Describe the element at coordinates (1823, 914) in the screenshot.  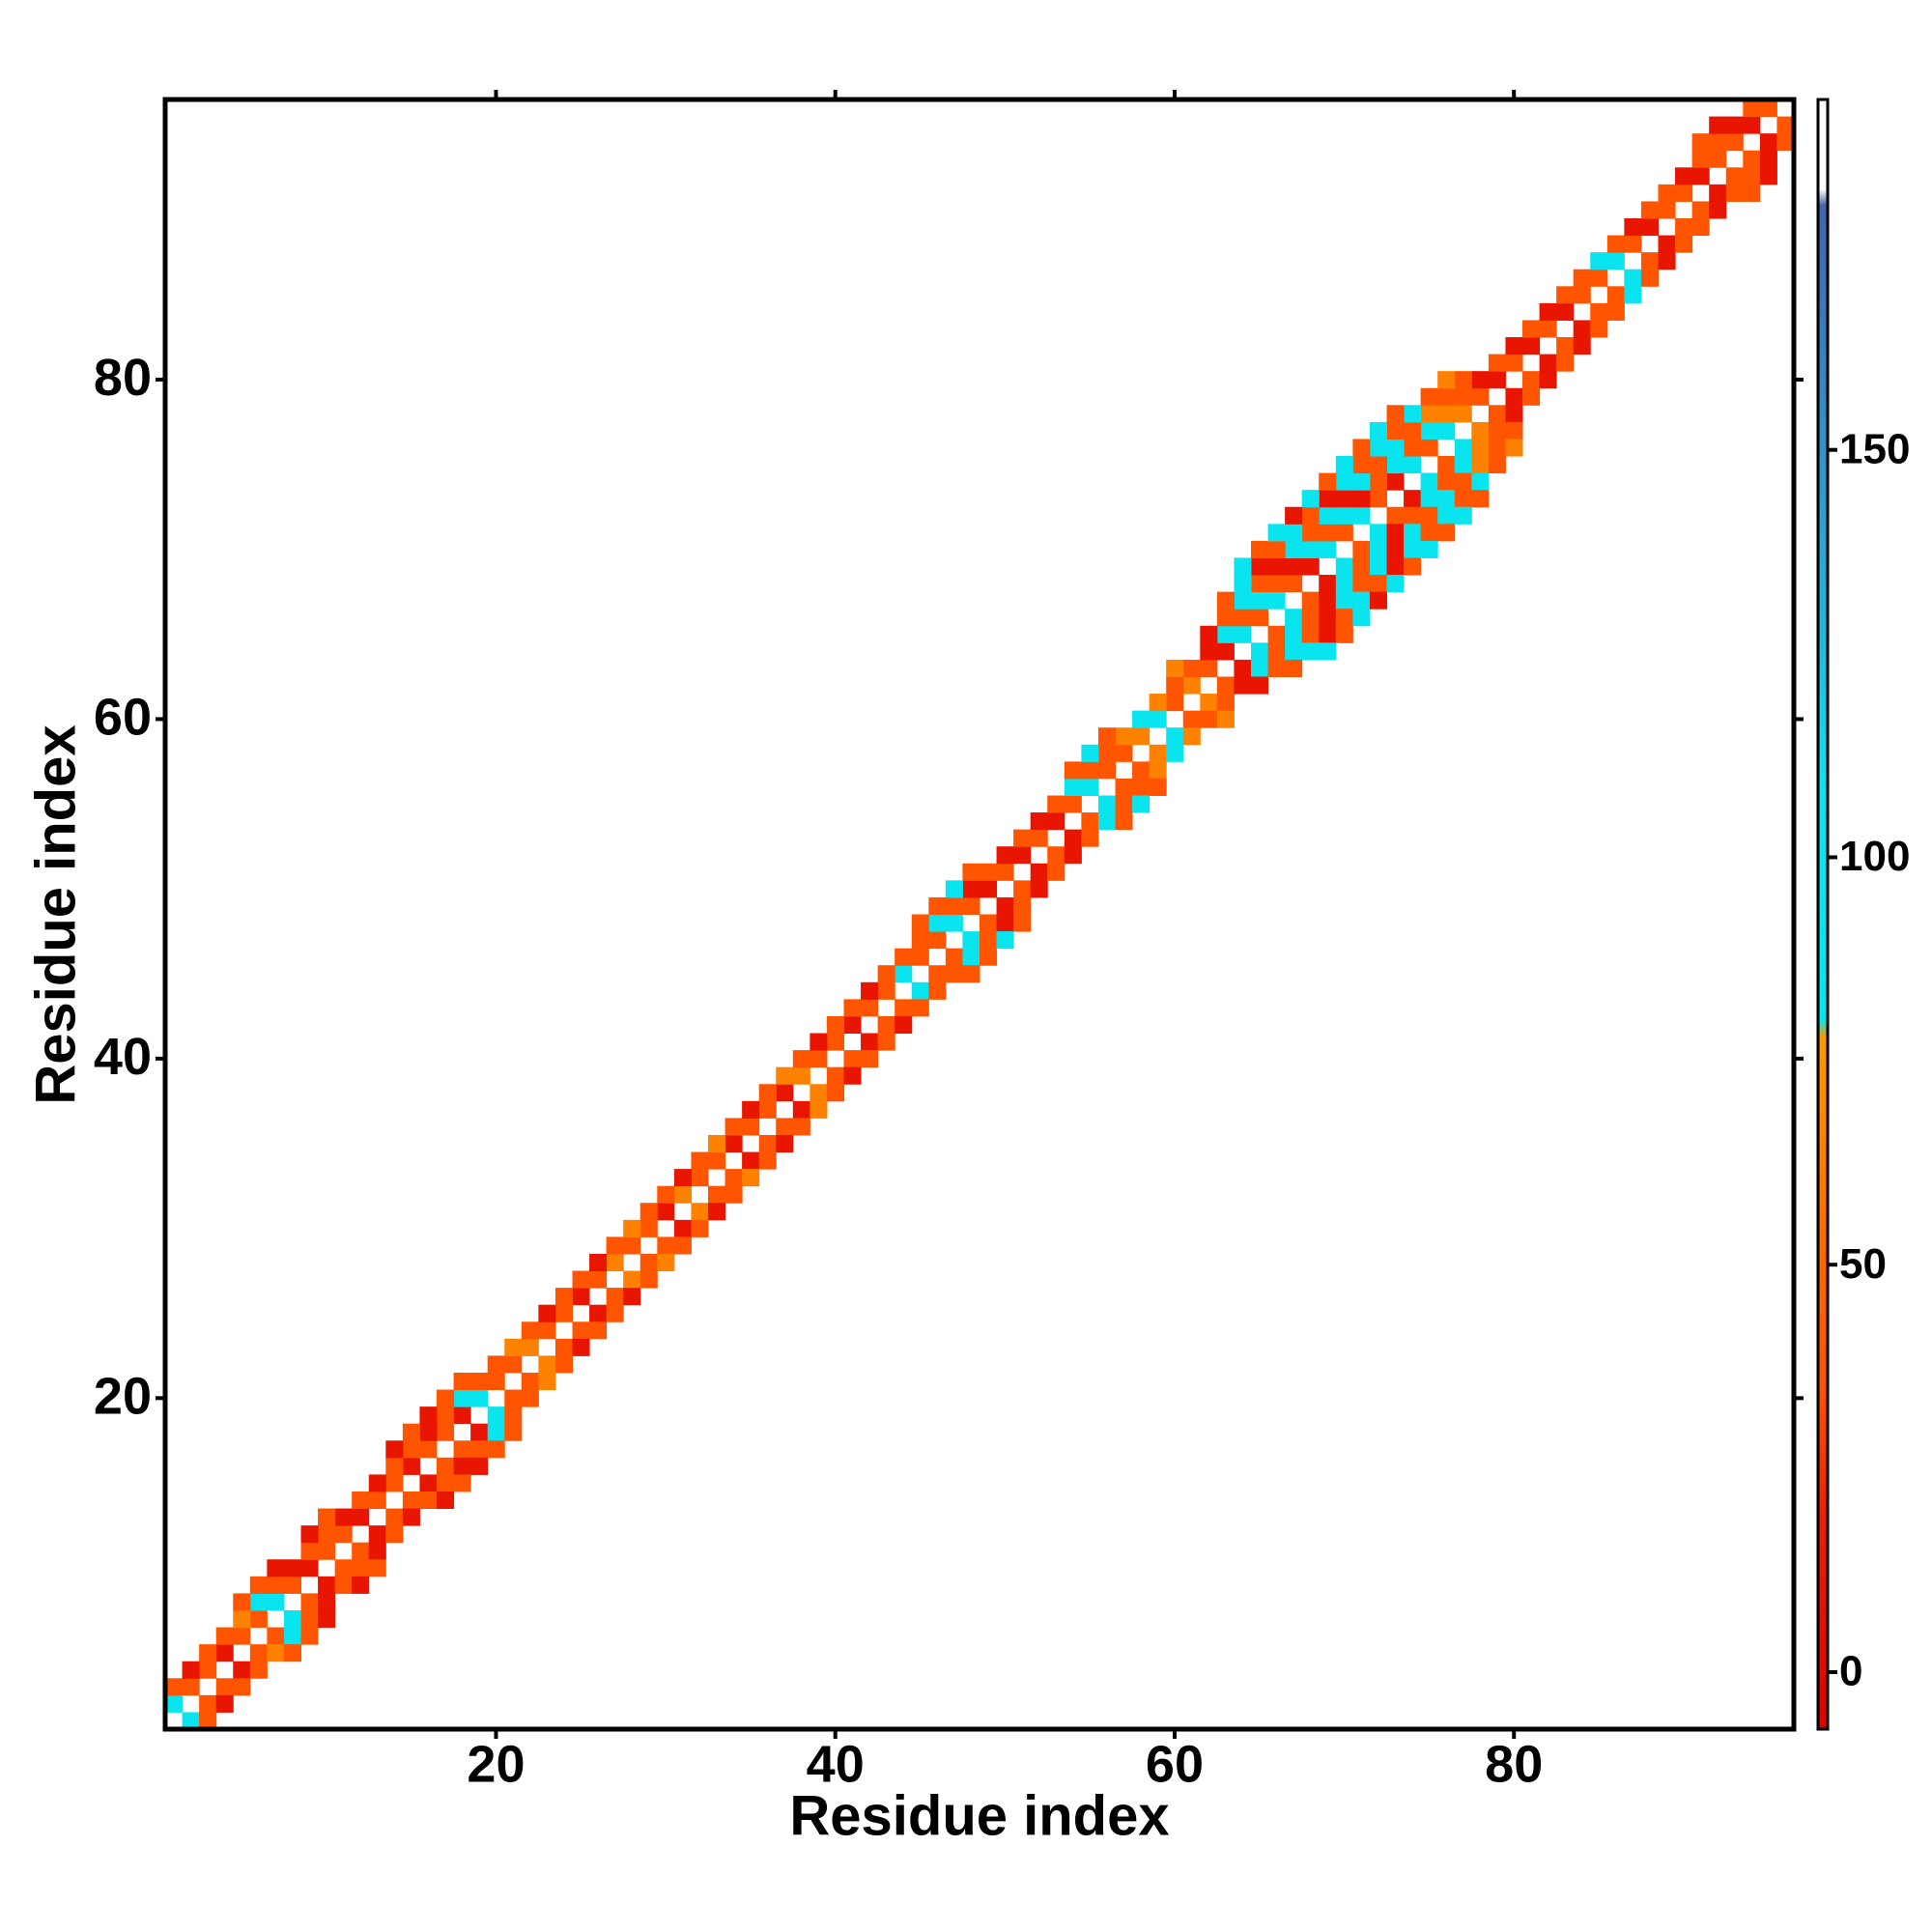
I see `colorbar` at that location.